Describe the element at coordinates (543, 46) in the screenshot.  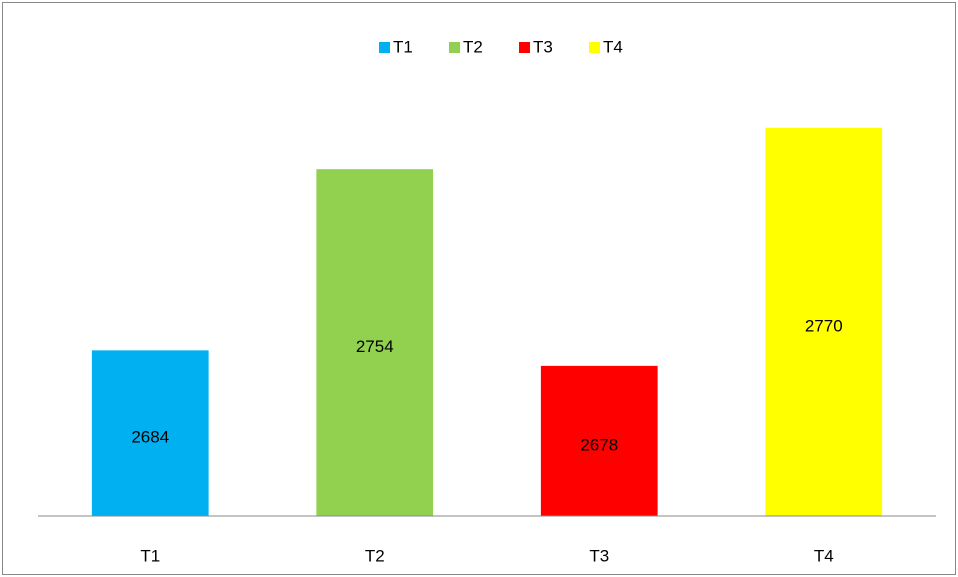
I see `legend-label: T3` at that location.